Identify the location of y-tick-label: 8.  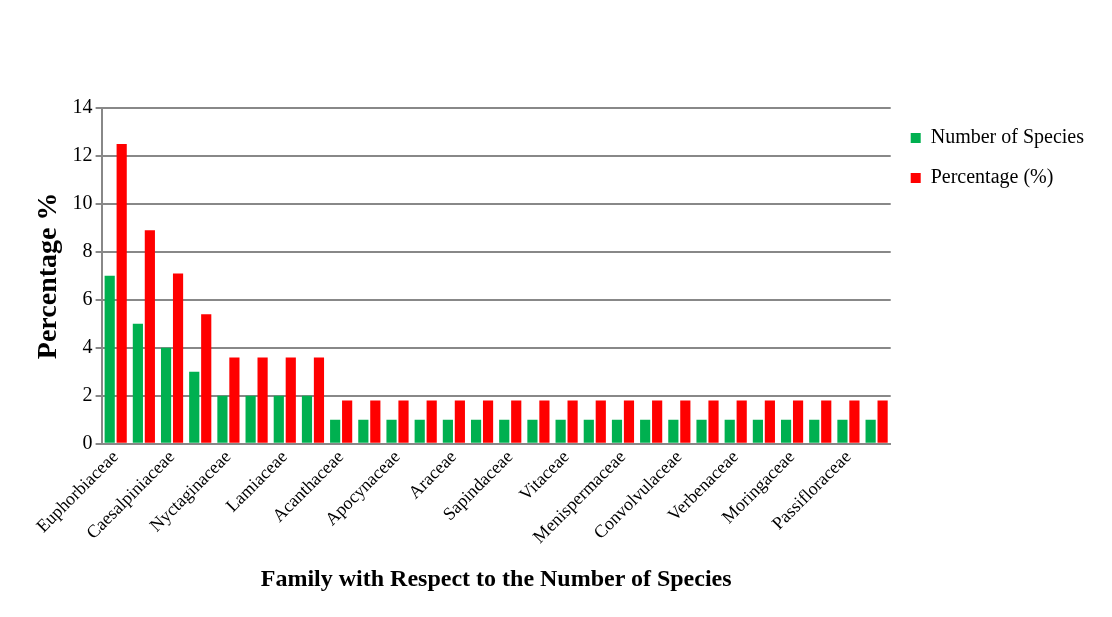
(87, 250).